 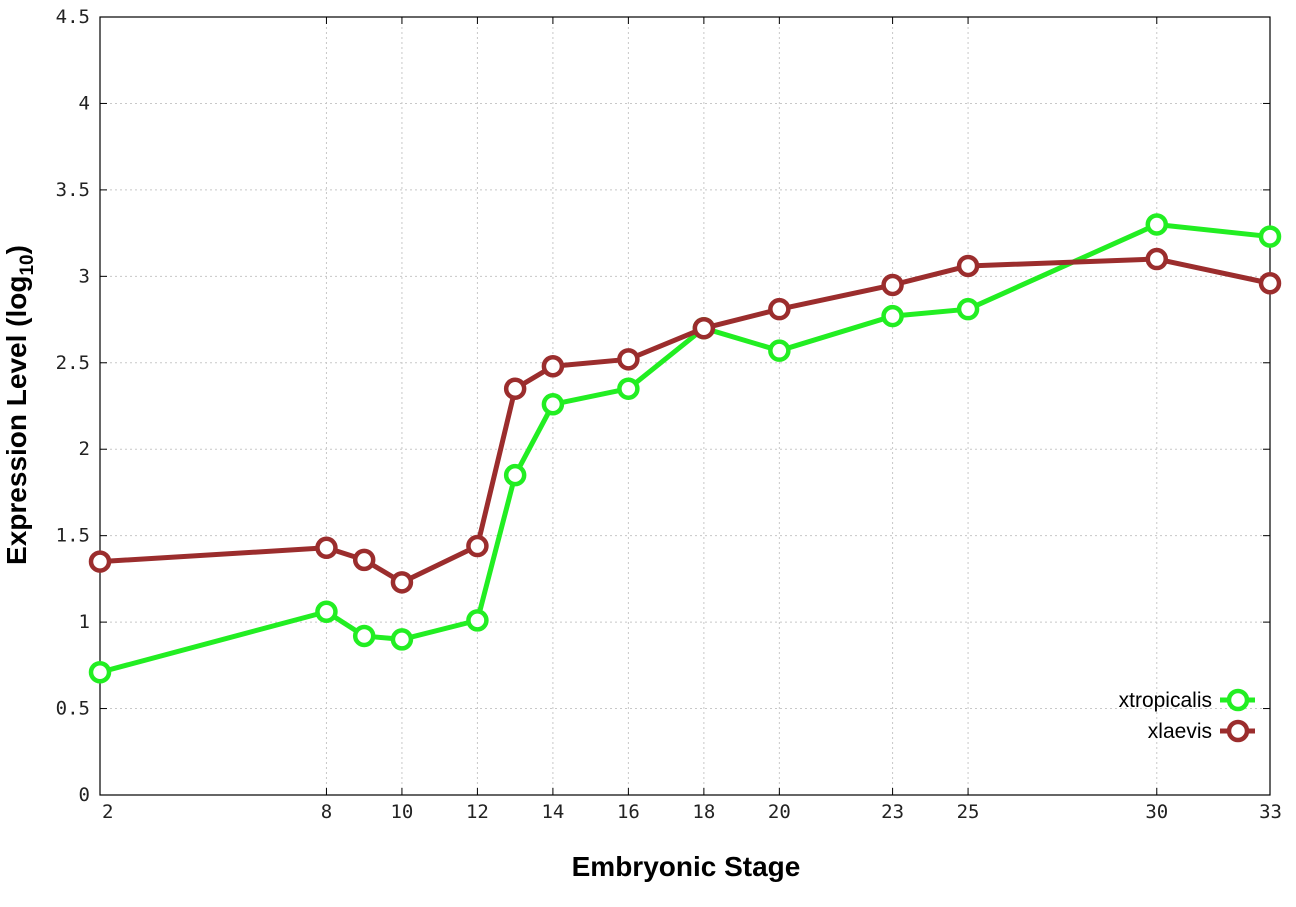 What do you see at coordinates (892, 812) in the screenshot?
I see `x-tick-label: 23` at bounding box center [892, 812].